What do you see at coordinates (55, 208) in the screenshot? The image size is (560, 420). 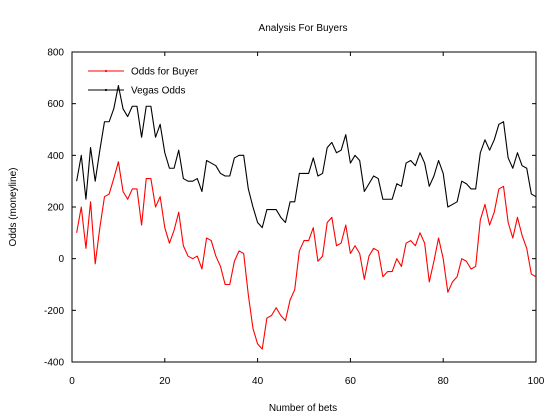 I see `y-tick-label: 200` at bounding box center [55, 208].